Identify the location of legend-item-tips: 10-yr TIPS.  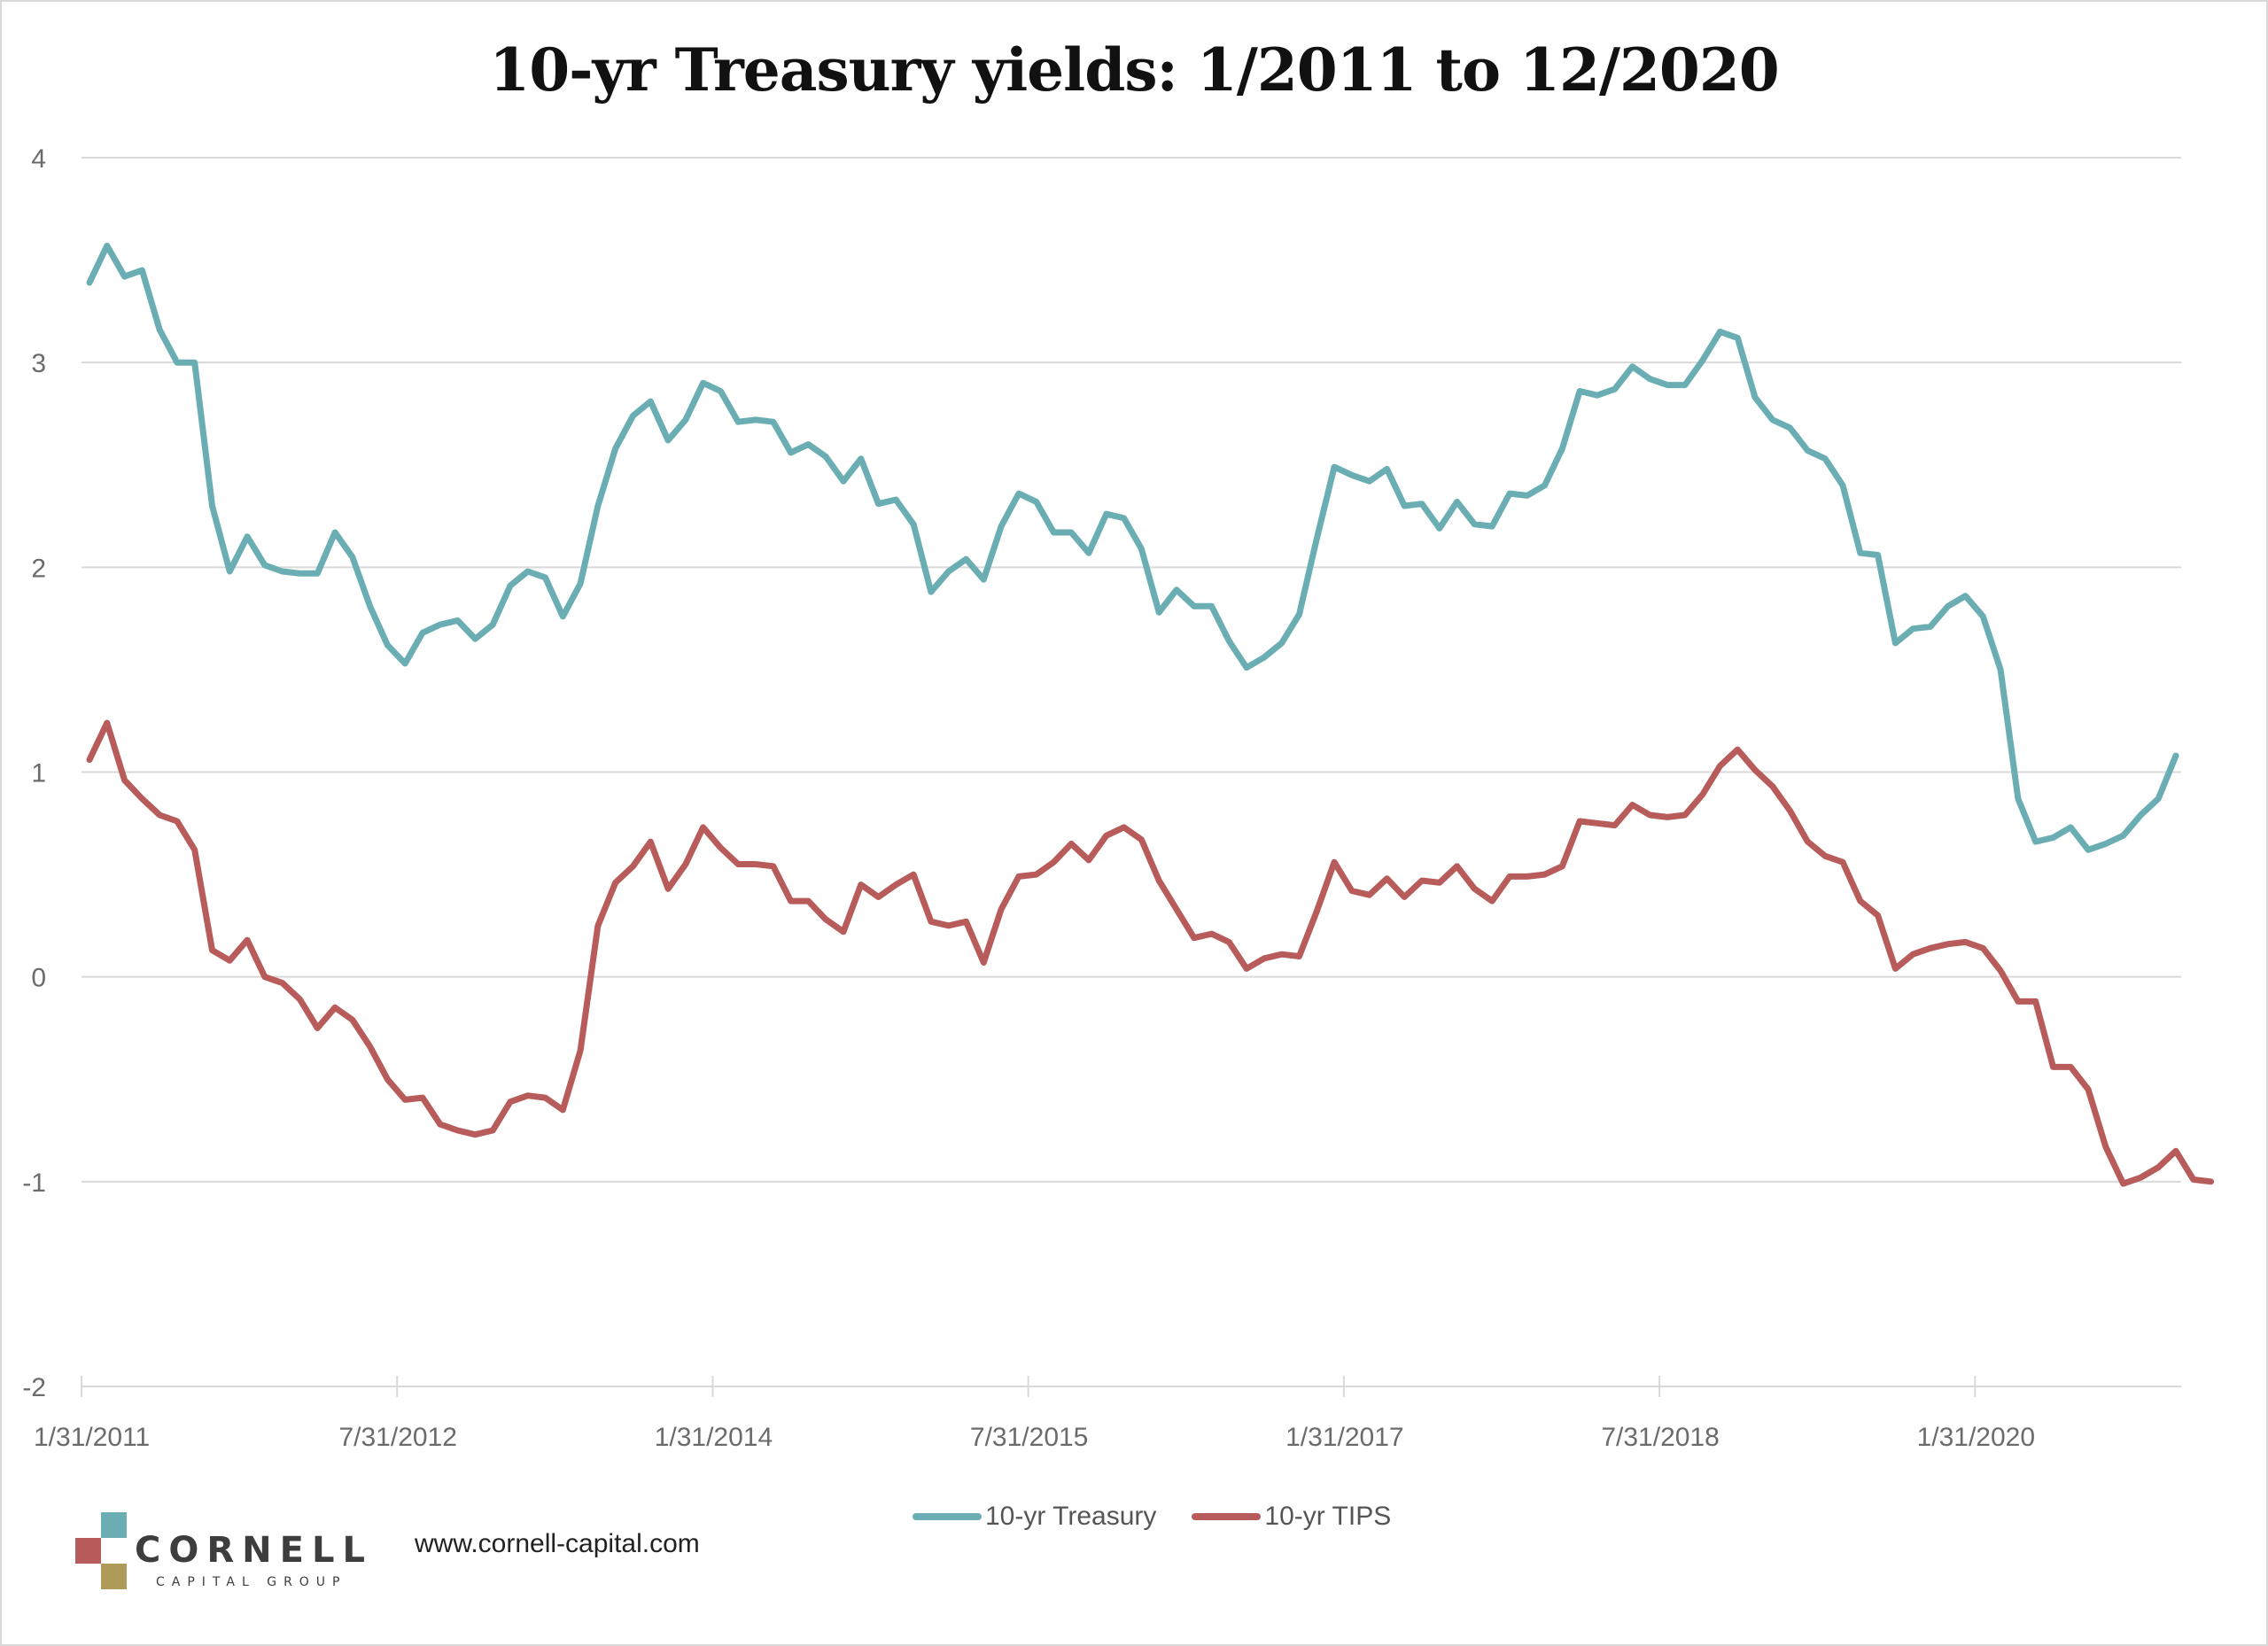
(1291, 1517).